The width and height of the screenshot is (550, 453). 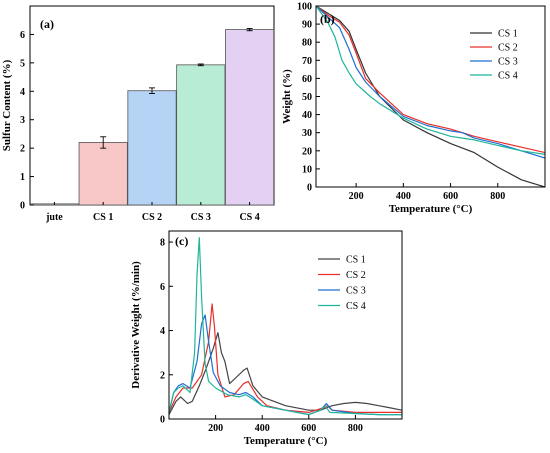 I want to click on y-tick-label: 8, so click(x=162, y=243).